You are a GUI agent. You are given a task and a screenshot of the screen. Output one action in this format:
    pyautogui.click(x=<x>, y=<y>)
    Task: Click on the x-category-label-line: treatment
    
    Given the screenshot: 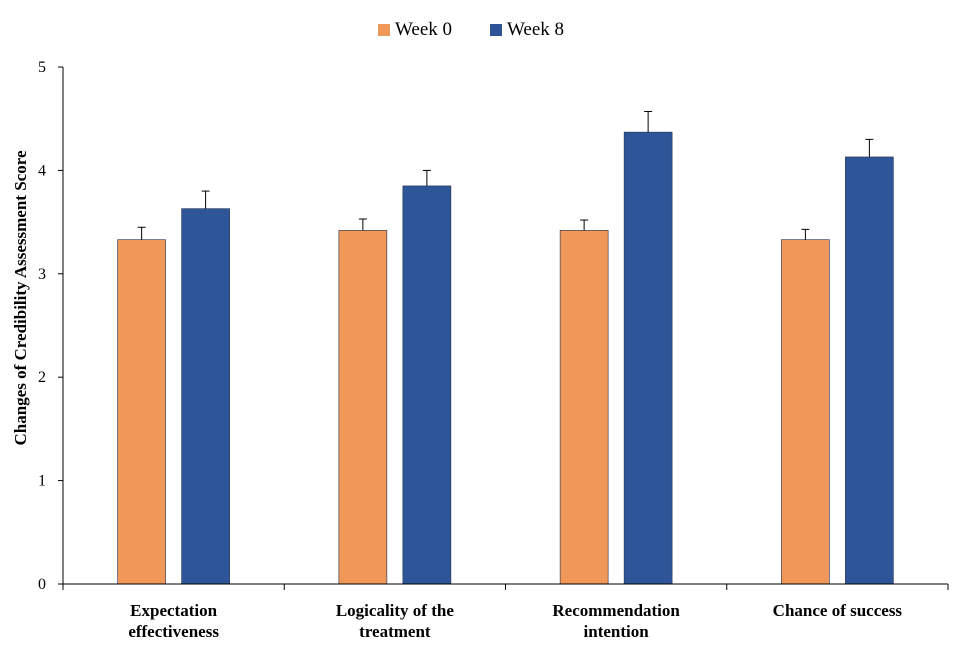 What is the action you would take?
    pyautogui.click(x=395, y=631)
    